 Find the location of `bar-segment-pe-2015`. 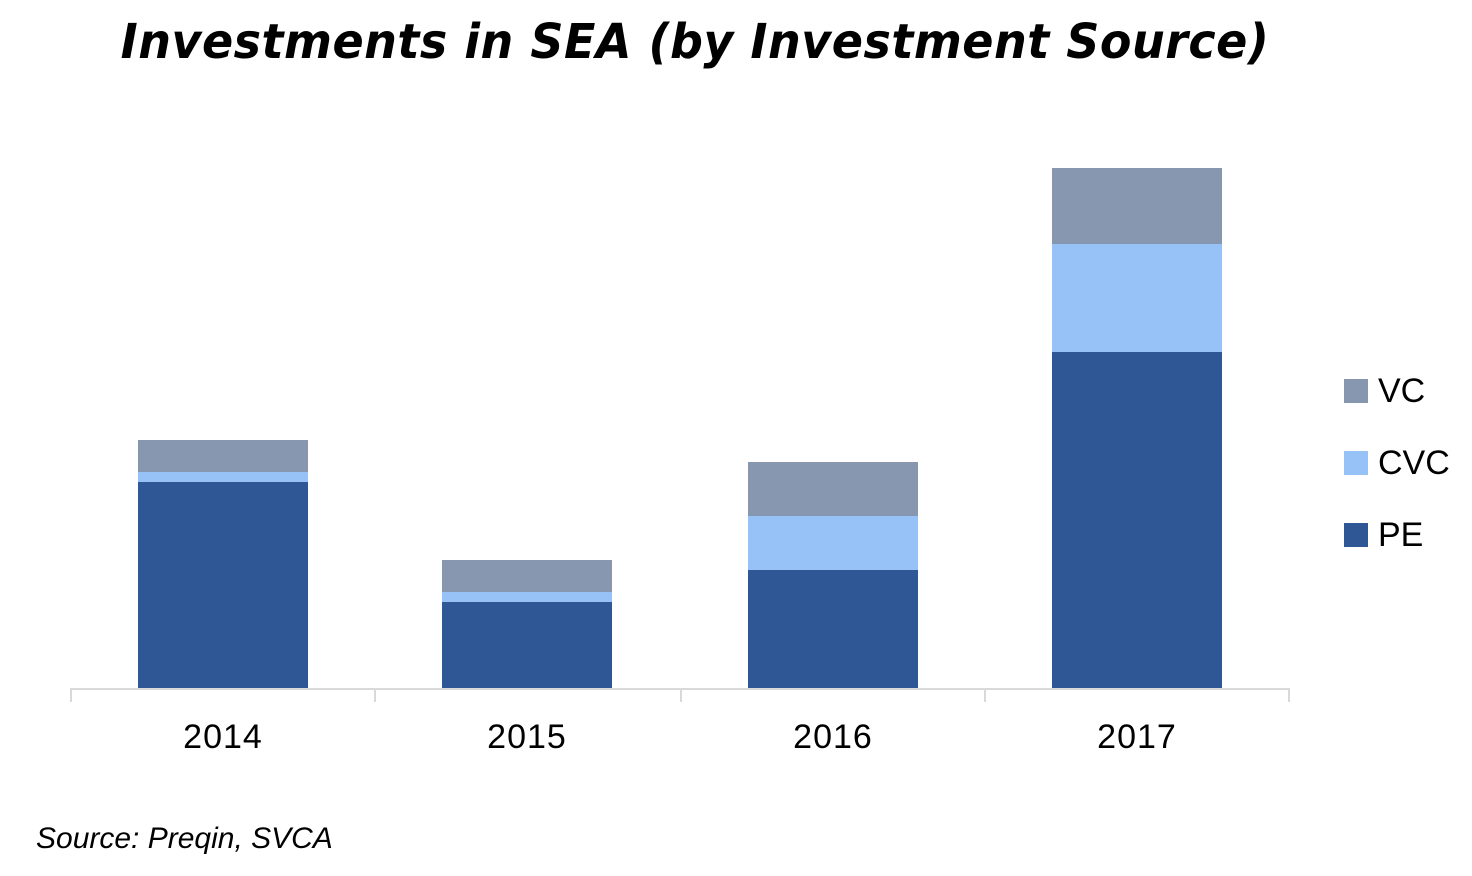

bar-segment-pe-2015 is located at coordinates (527, 645).